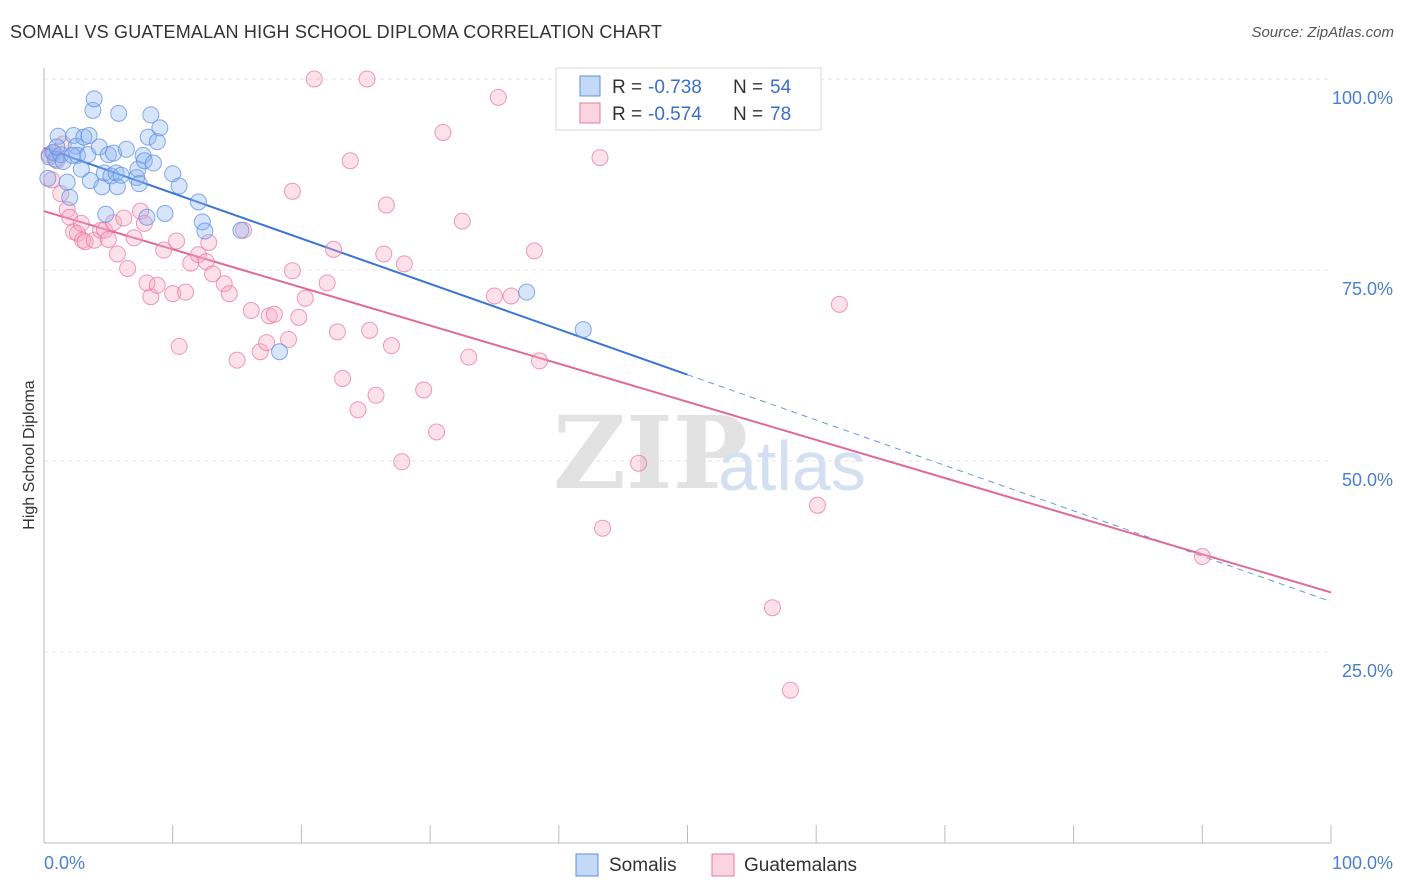 This screenshot has width=1406, height=892. Describe the element at coordinates (792, 466) in the screenshot. I see `watermark-atlas: atlas` at that location.